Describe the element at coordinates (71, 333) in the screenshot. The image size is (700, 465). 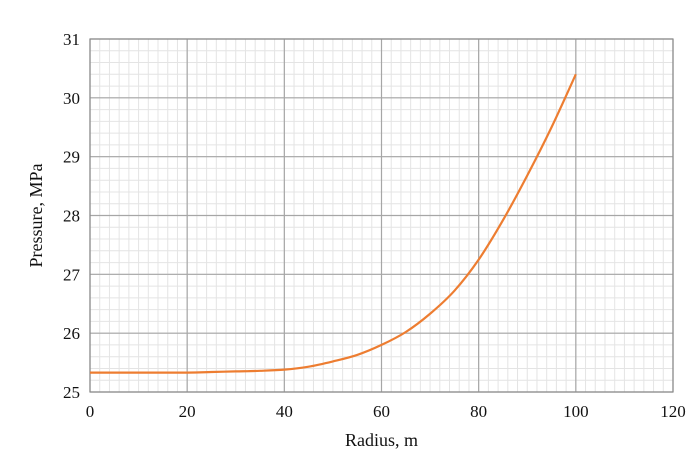
I see `y-tick-label: 26` at that location.